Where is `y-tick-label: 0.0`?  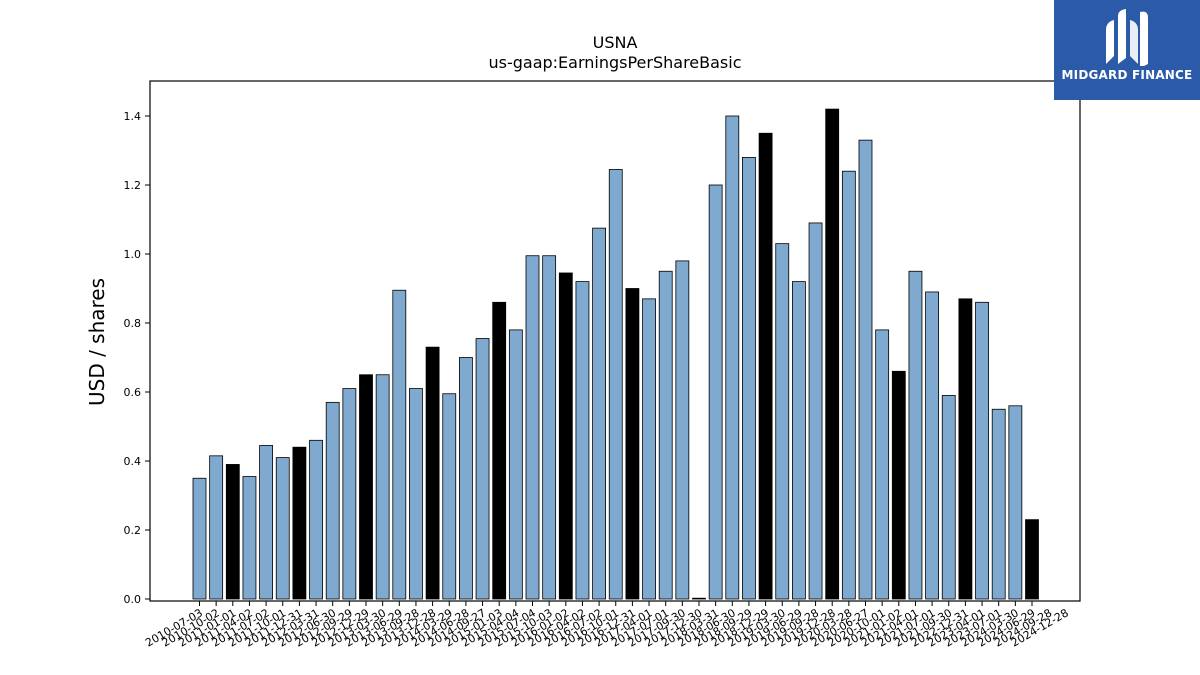
y-tick-label: 0.0 is located at coordinates (133, 599).